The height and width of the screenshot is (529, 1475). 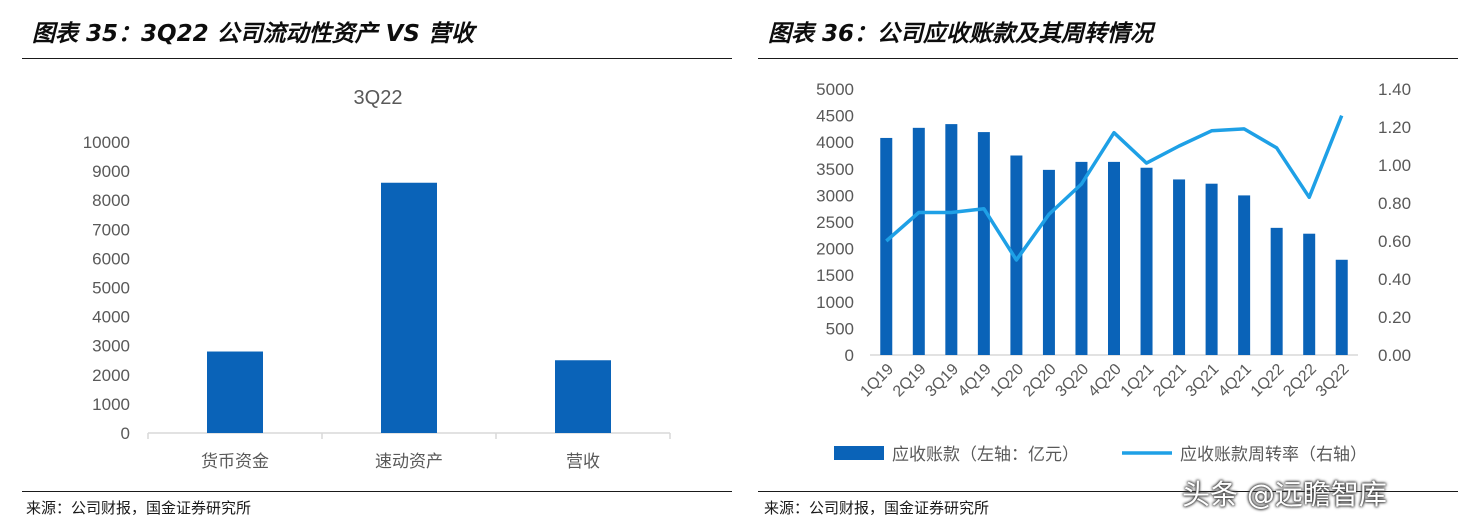 What do you see at coordinates (918, 241) in the screenshot?
I see `bar-2Q19` at bounding box center [918, 241].